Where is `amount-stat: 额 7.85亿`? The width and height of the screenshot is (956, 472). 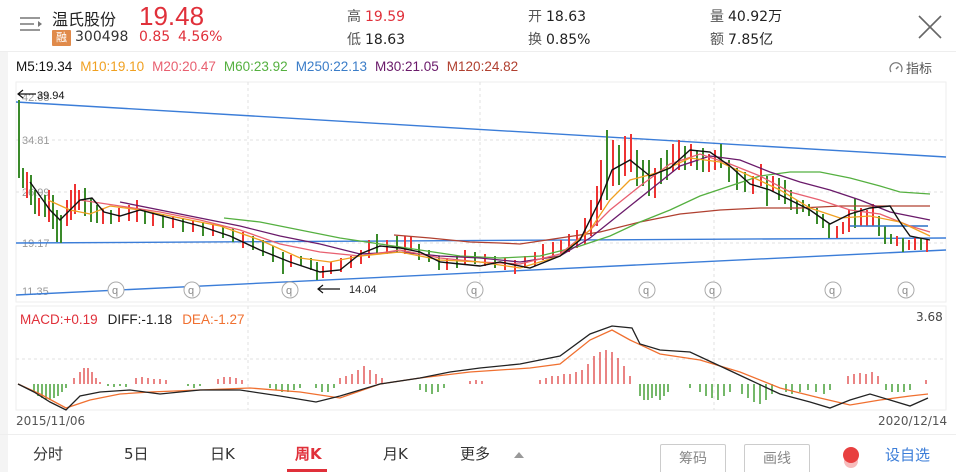
amount-stat: 额 7.85亿 is located at coordinates (741, 39).